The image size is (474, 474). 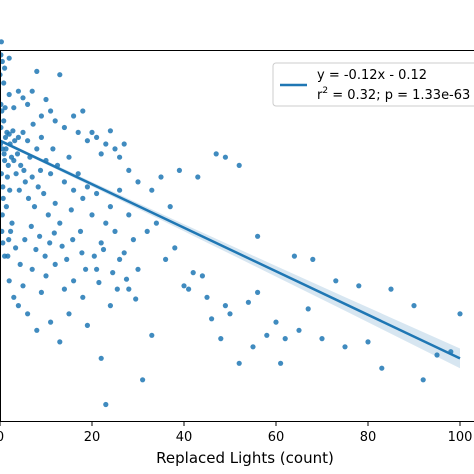 I want to click on legend-box, so click(x=373, y=84).